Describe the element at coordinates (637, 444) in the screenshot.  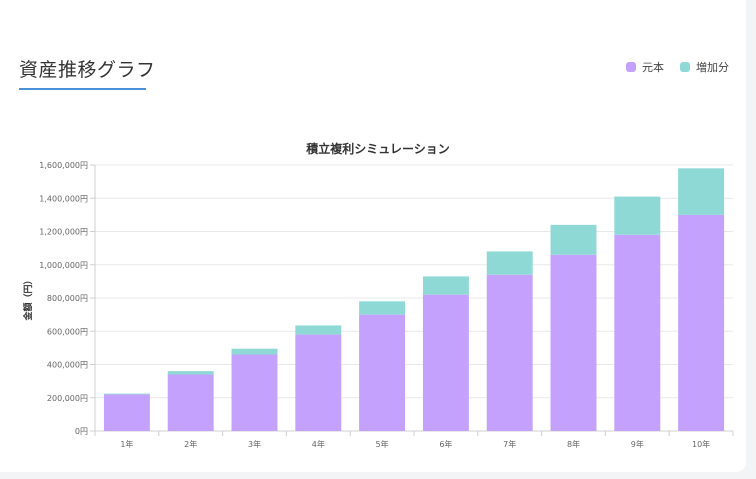
I see `x-tick-label: 9年` at that location.